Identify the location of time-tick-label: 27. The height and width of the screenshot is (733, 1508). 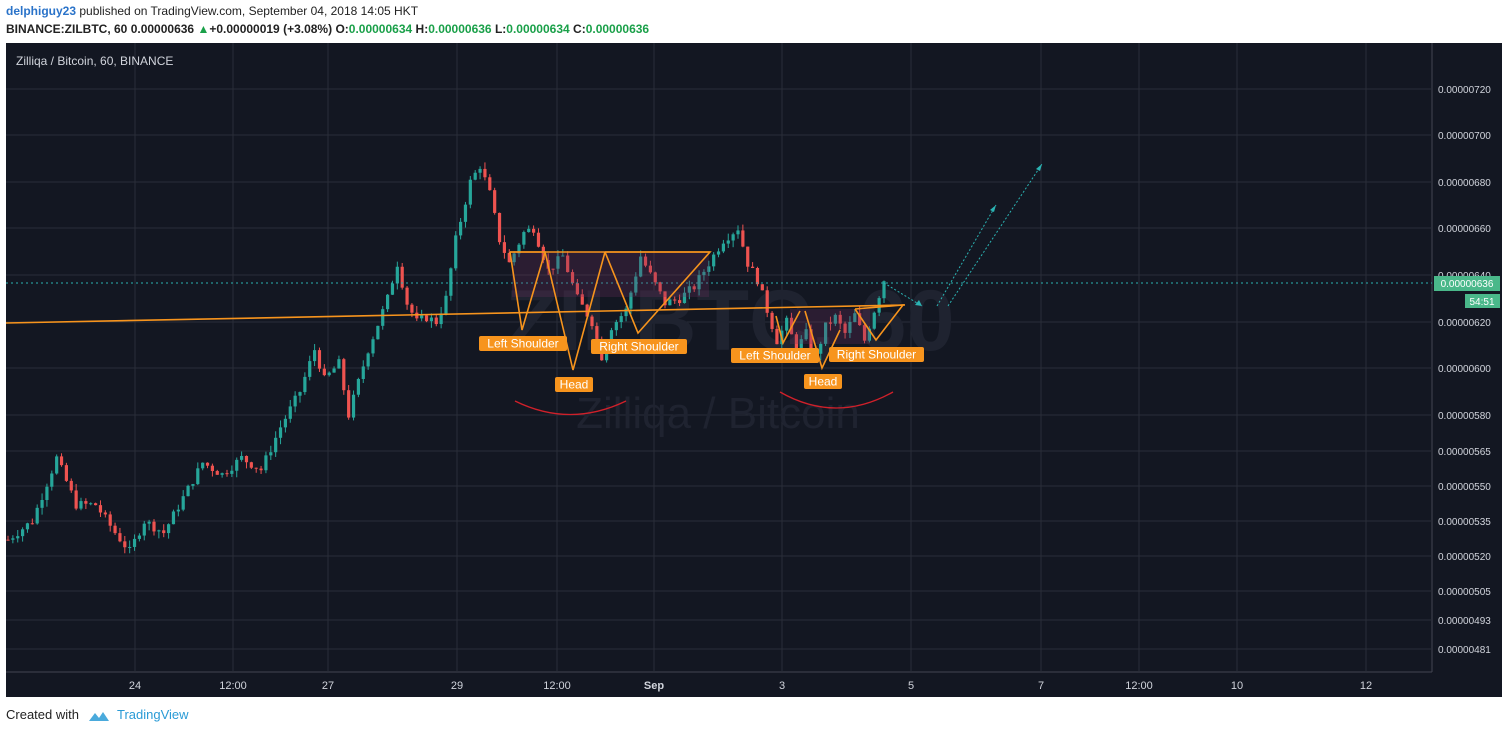
(328, 686).